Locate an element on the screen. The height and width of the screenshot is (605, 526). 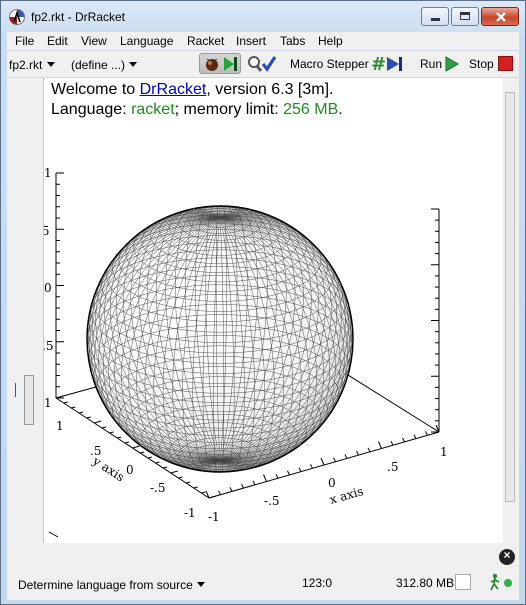
close-icon is located at coordinates (501, 17).